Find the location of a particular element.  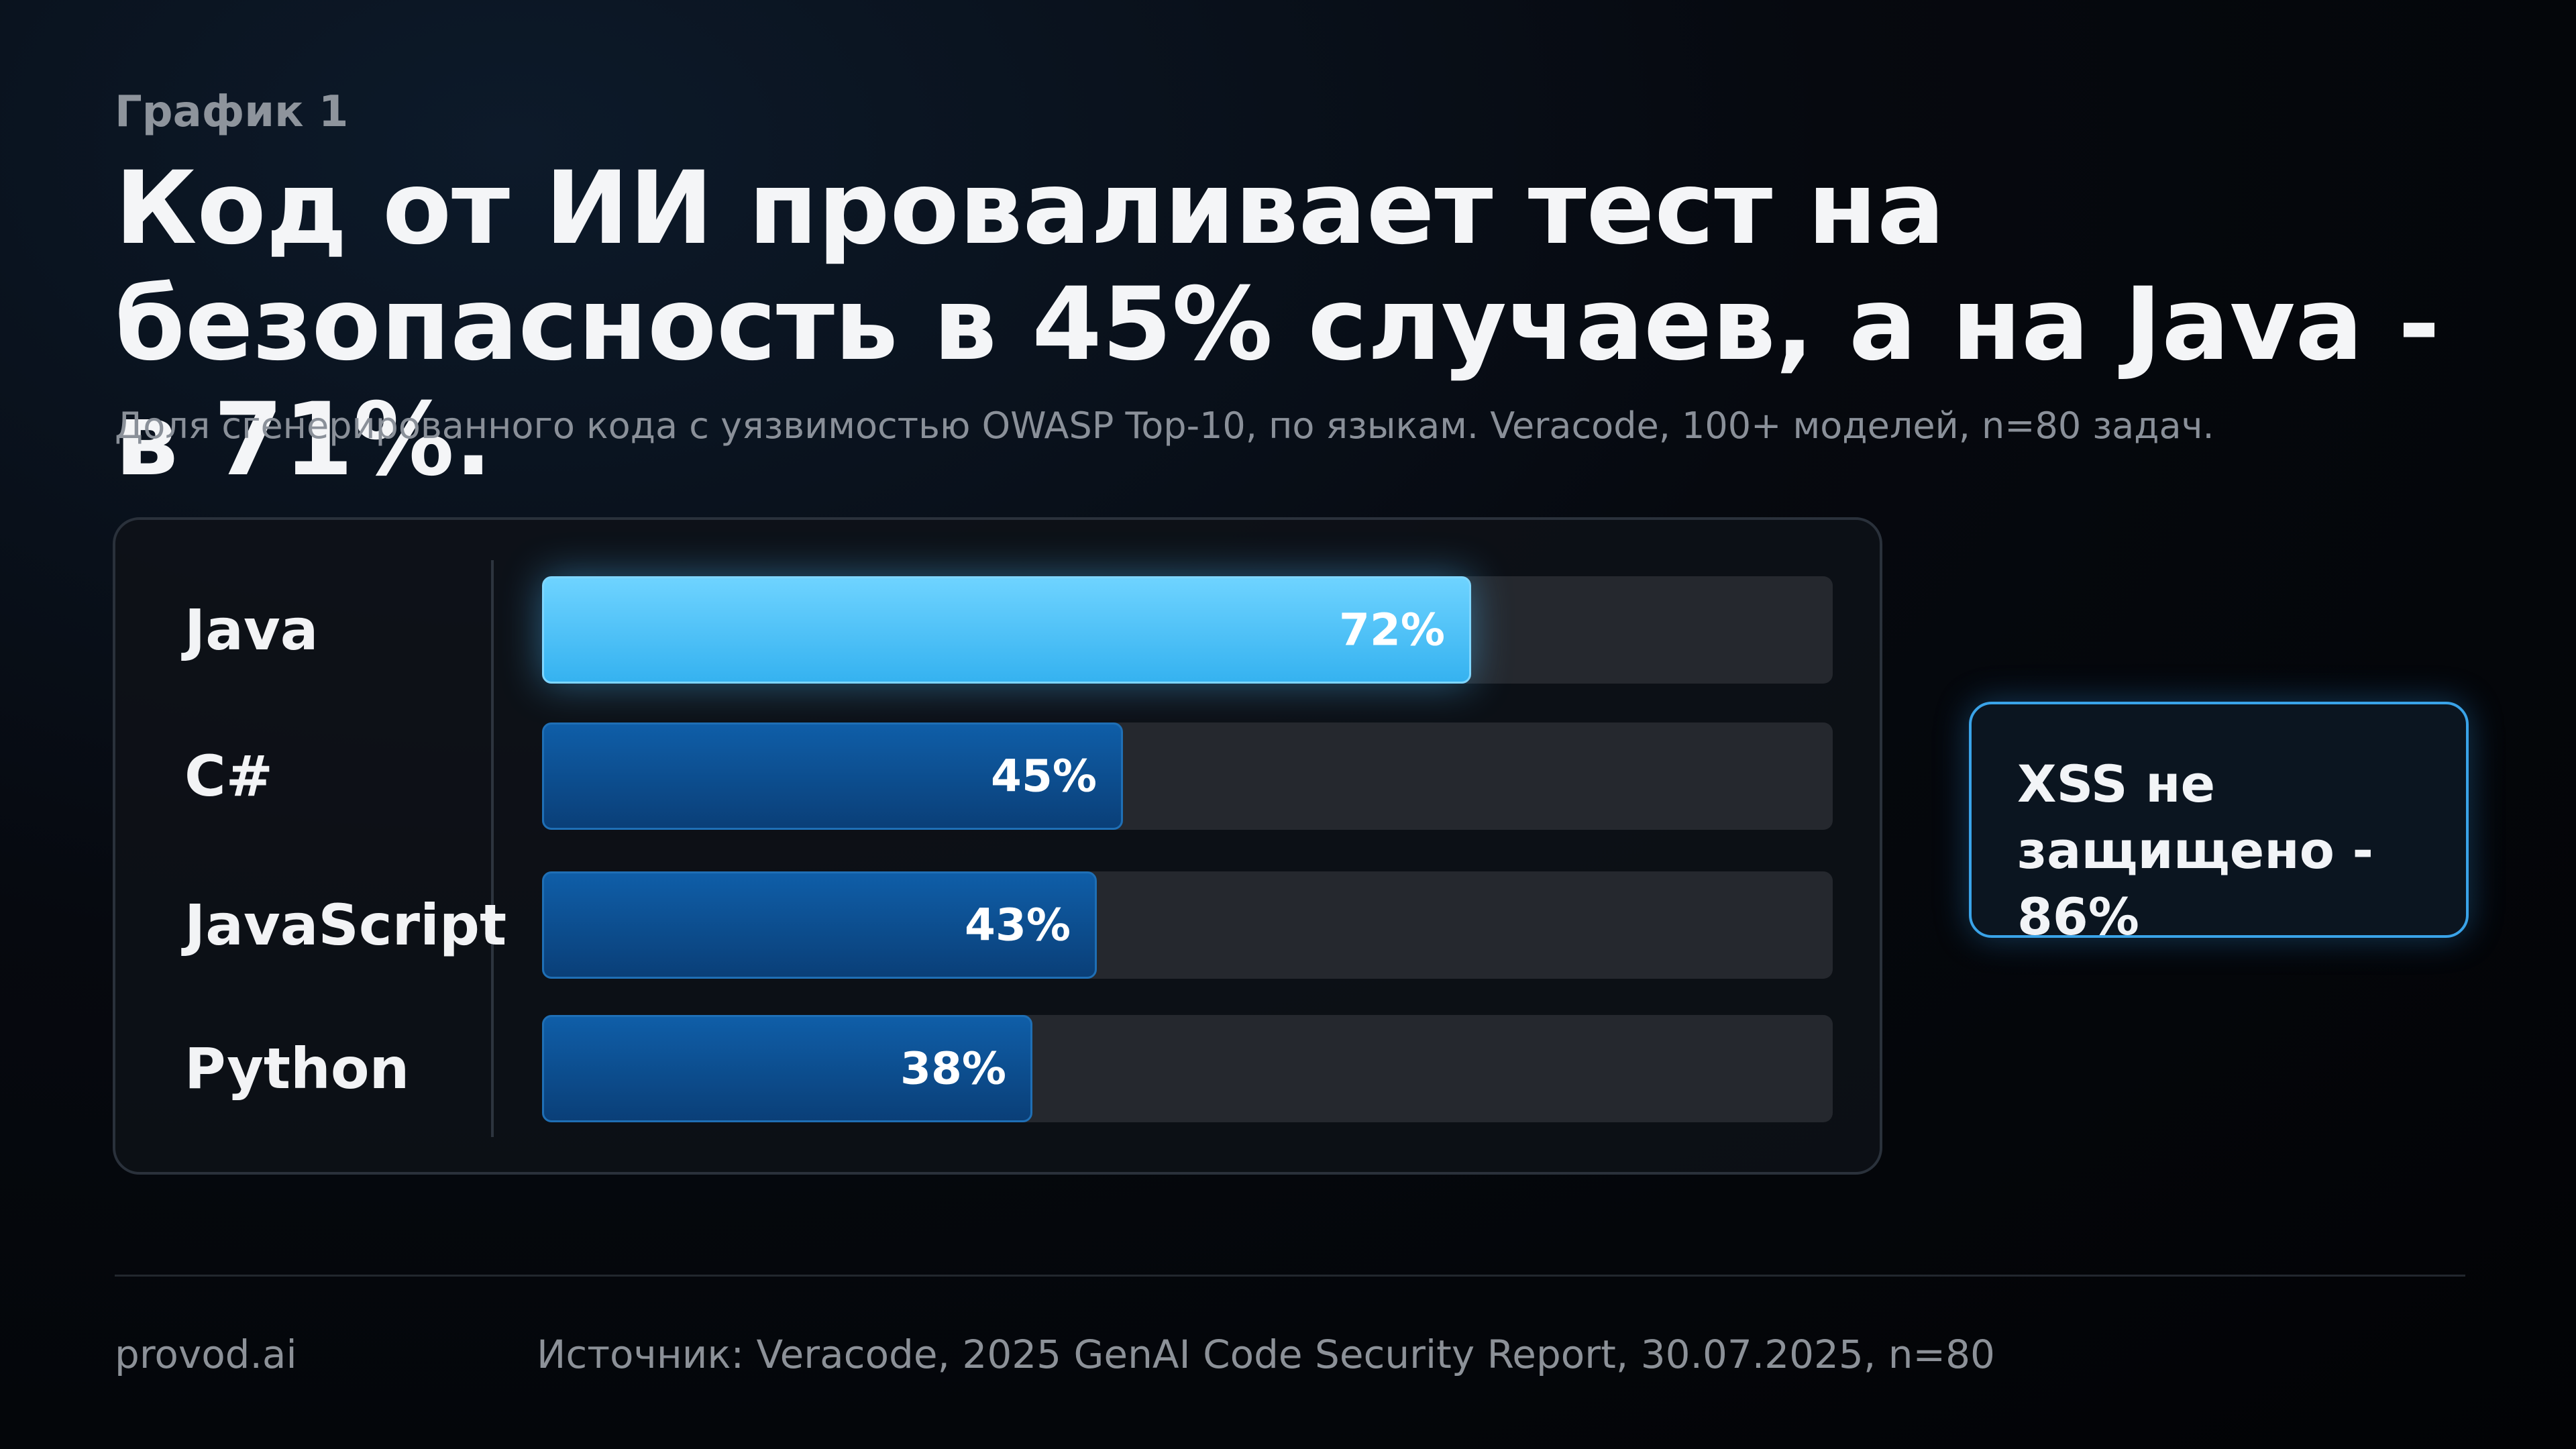

category-label: C# is located at coordinates (229, 776).